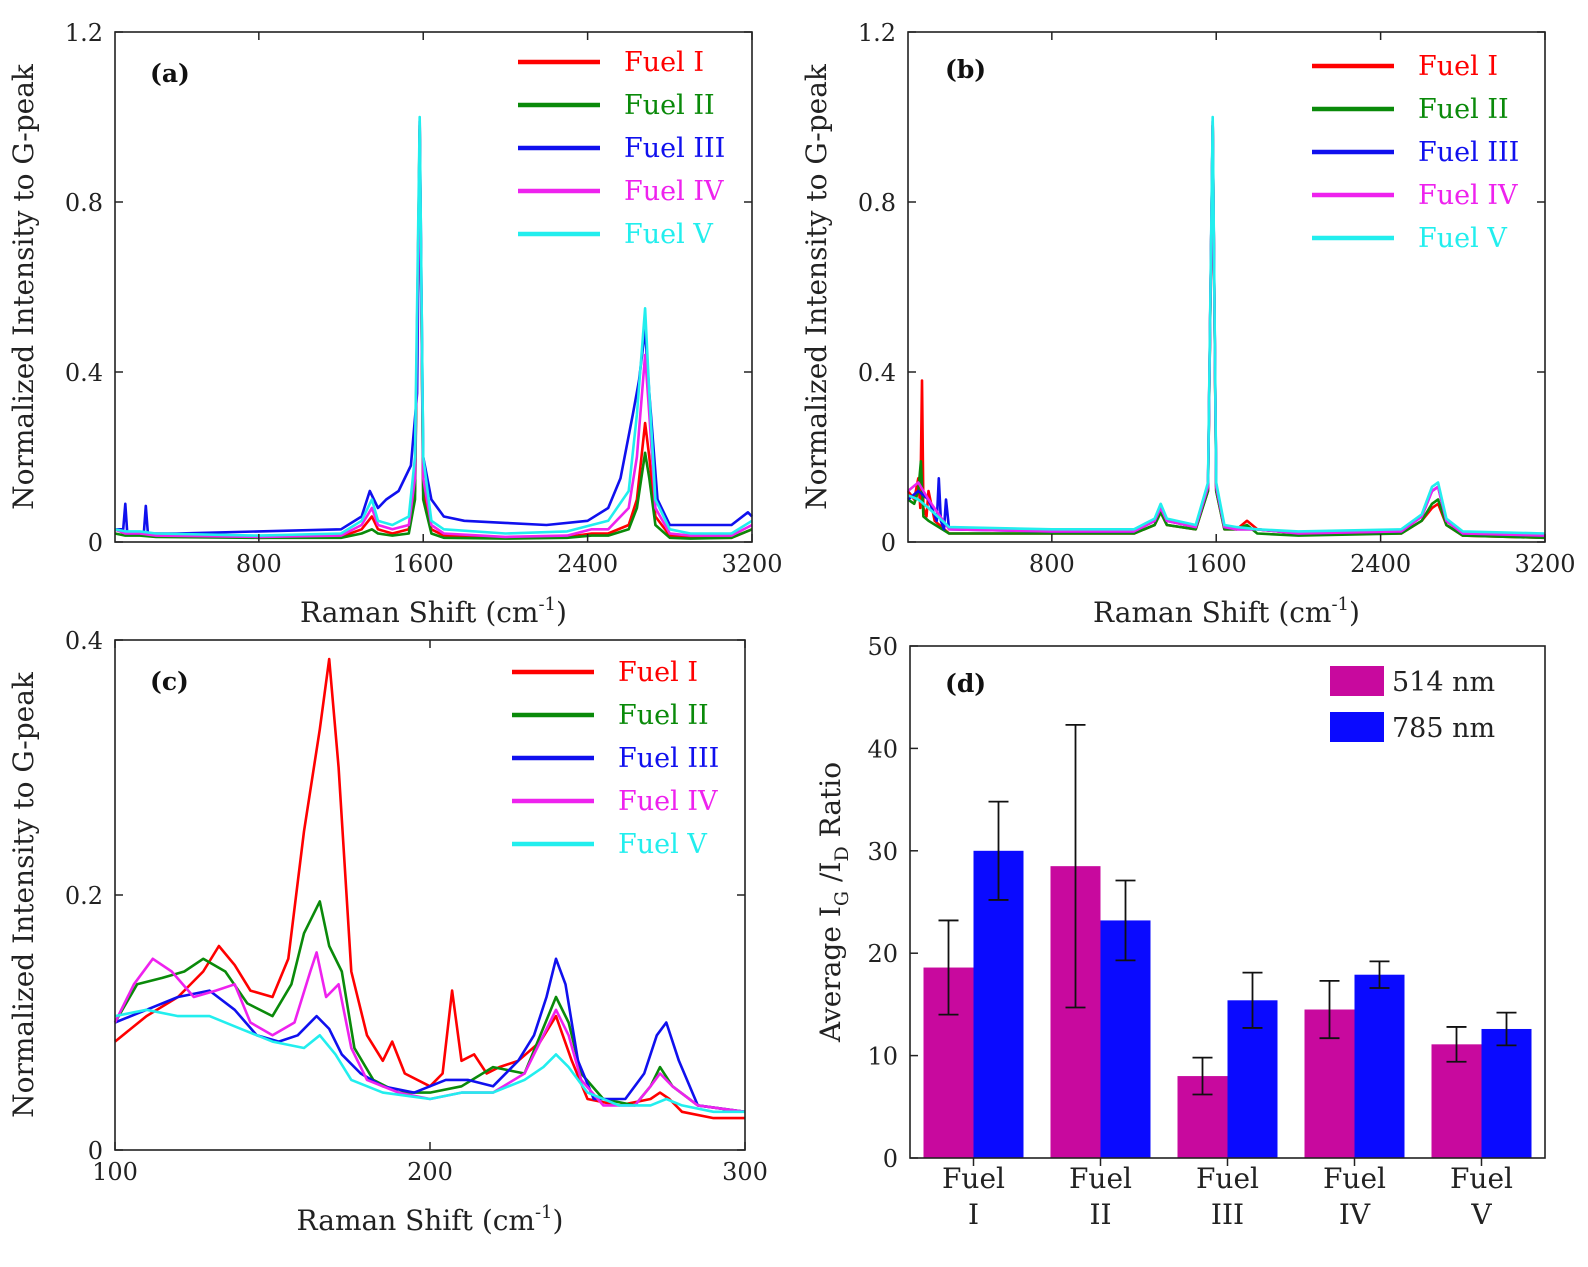 The width and height of the screenshot is (1588, 1267). What do you see at coordinates (1443, 728) in the screenshot?
I see `legend-label: 785 nm` at bounding box center [1443, 728].